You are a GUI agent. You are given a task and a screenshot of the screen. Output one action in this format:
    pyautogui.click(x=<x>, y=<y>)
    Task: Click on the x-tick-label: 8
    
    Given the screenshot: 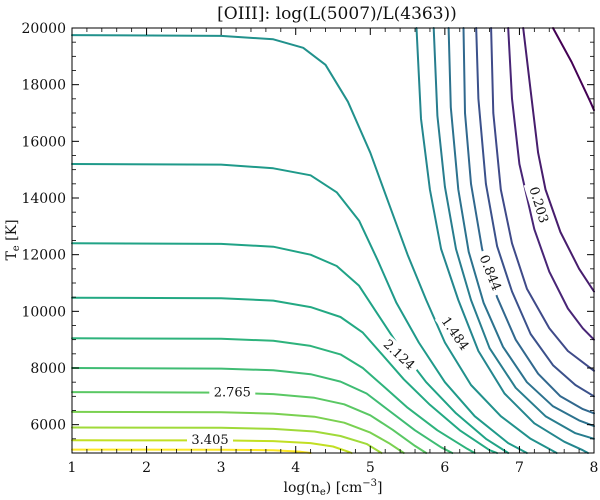 What is the action you would take?
    pyautogui.click(x=594, y=468)
    